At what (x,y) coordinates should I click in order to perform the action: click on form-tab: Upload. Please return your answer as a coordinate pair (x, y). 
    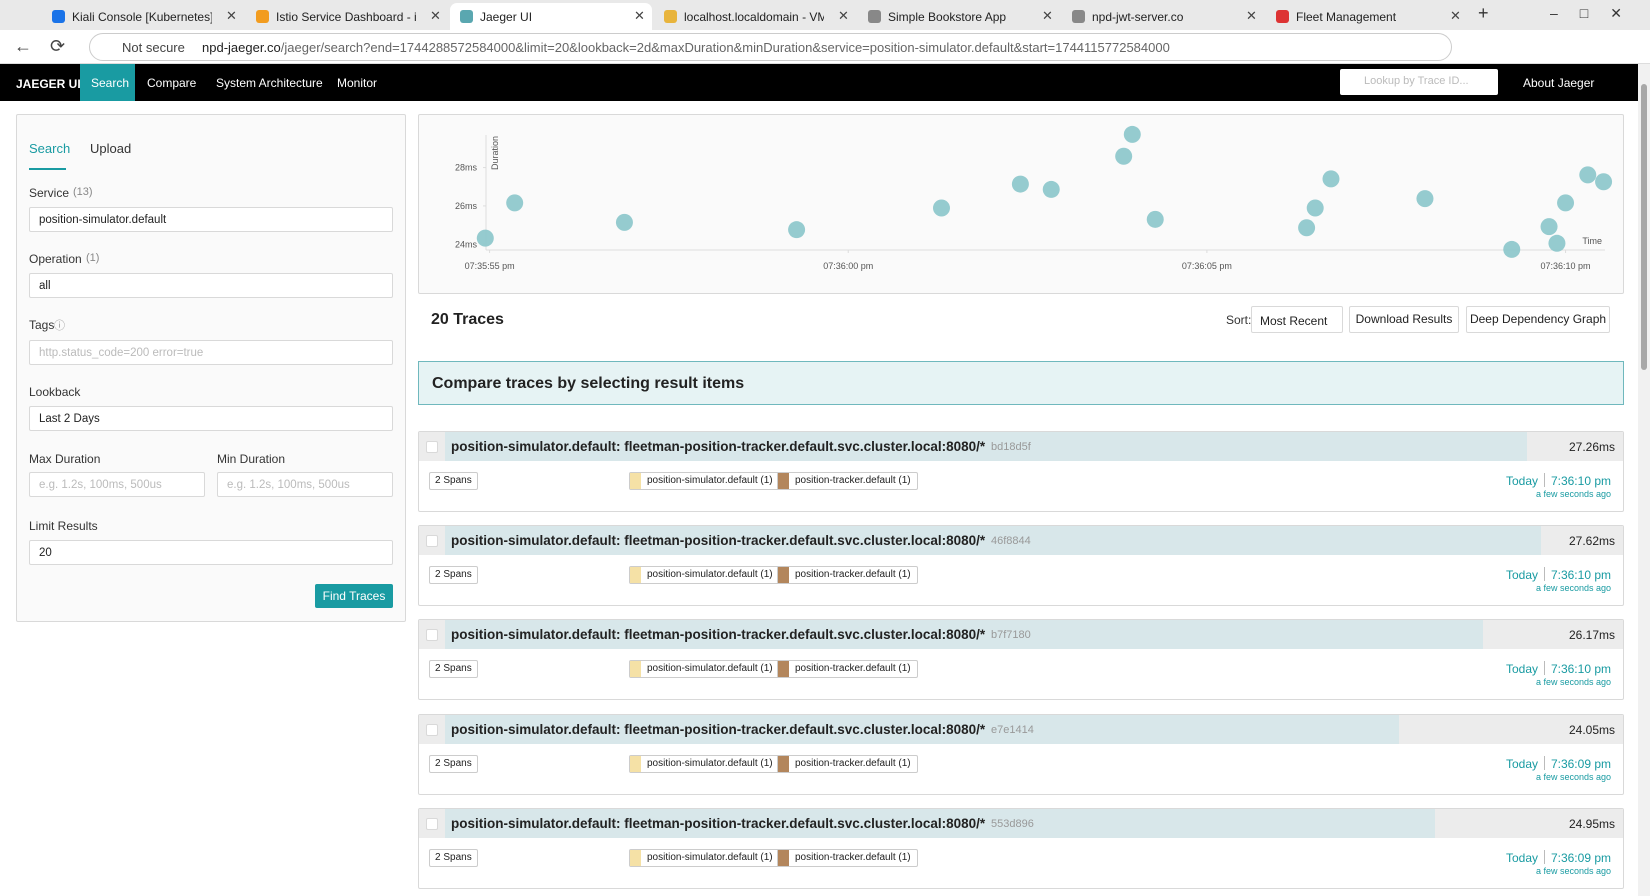
    Looking at the image, I should click on (111, 148).